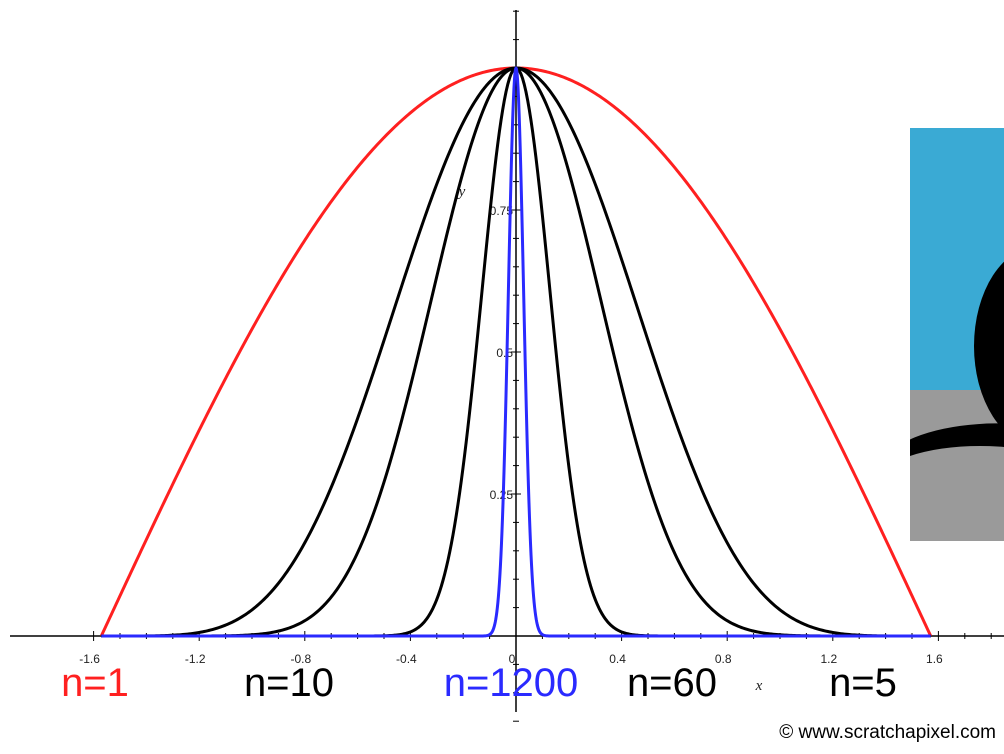  I want to click on y-axis-label: y, so click(461, 192).